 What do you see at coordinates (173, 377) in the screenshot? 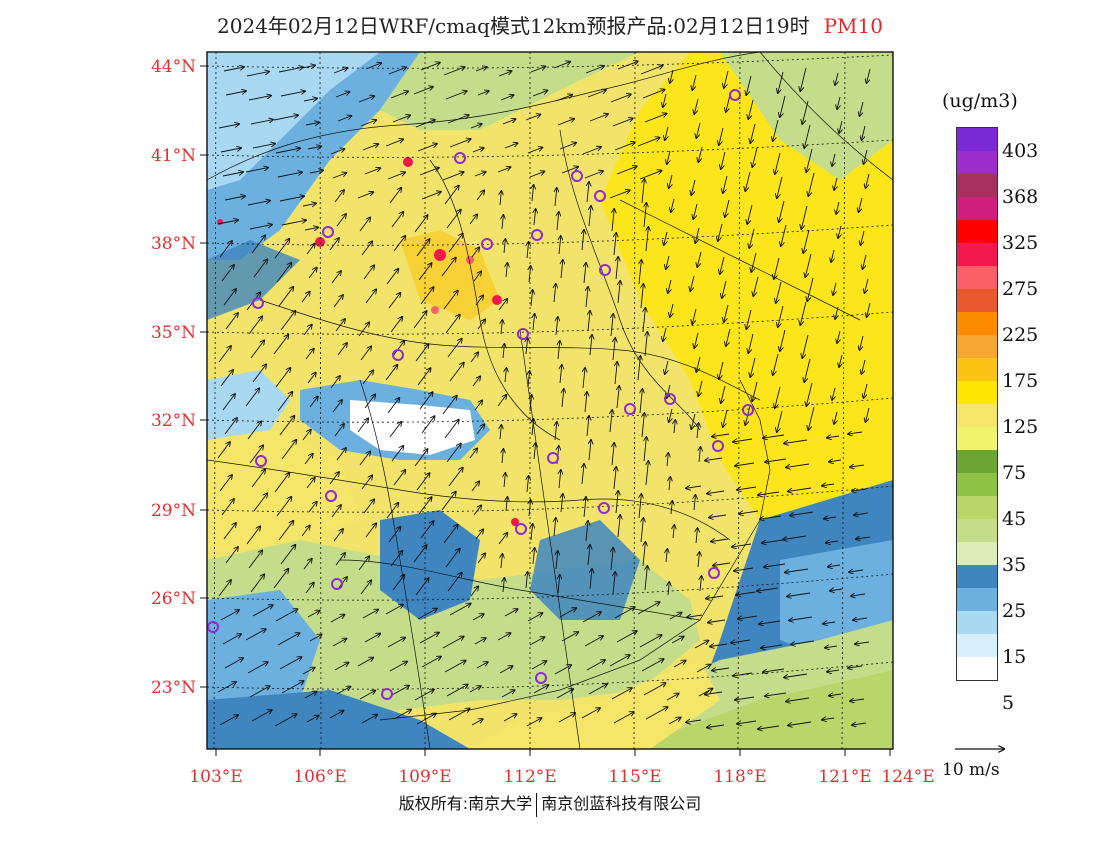
I see `latitude-labels: 44°N 41°N 38°N 35°N 32°N 29°N 26°N 23°N` at bounding box center [173, 377].